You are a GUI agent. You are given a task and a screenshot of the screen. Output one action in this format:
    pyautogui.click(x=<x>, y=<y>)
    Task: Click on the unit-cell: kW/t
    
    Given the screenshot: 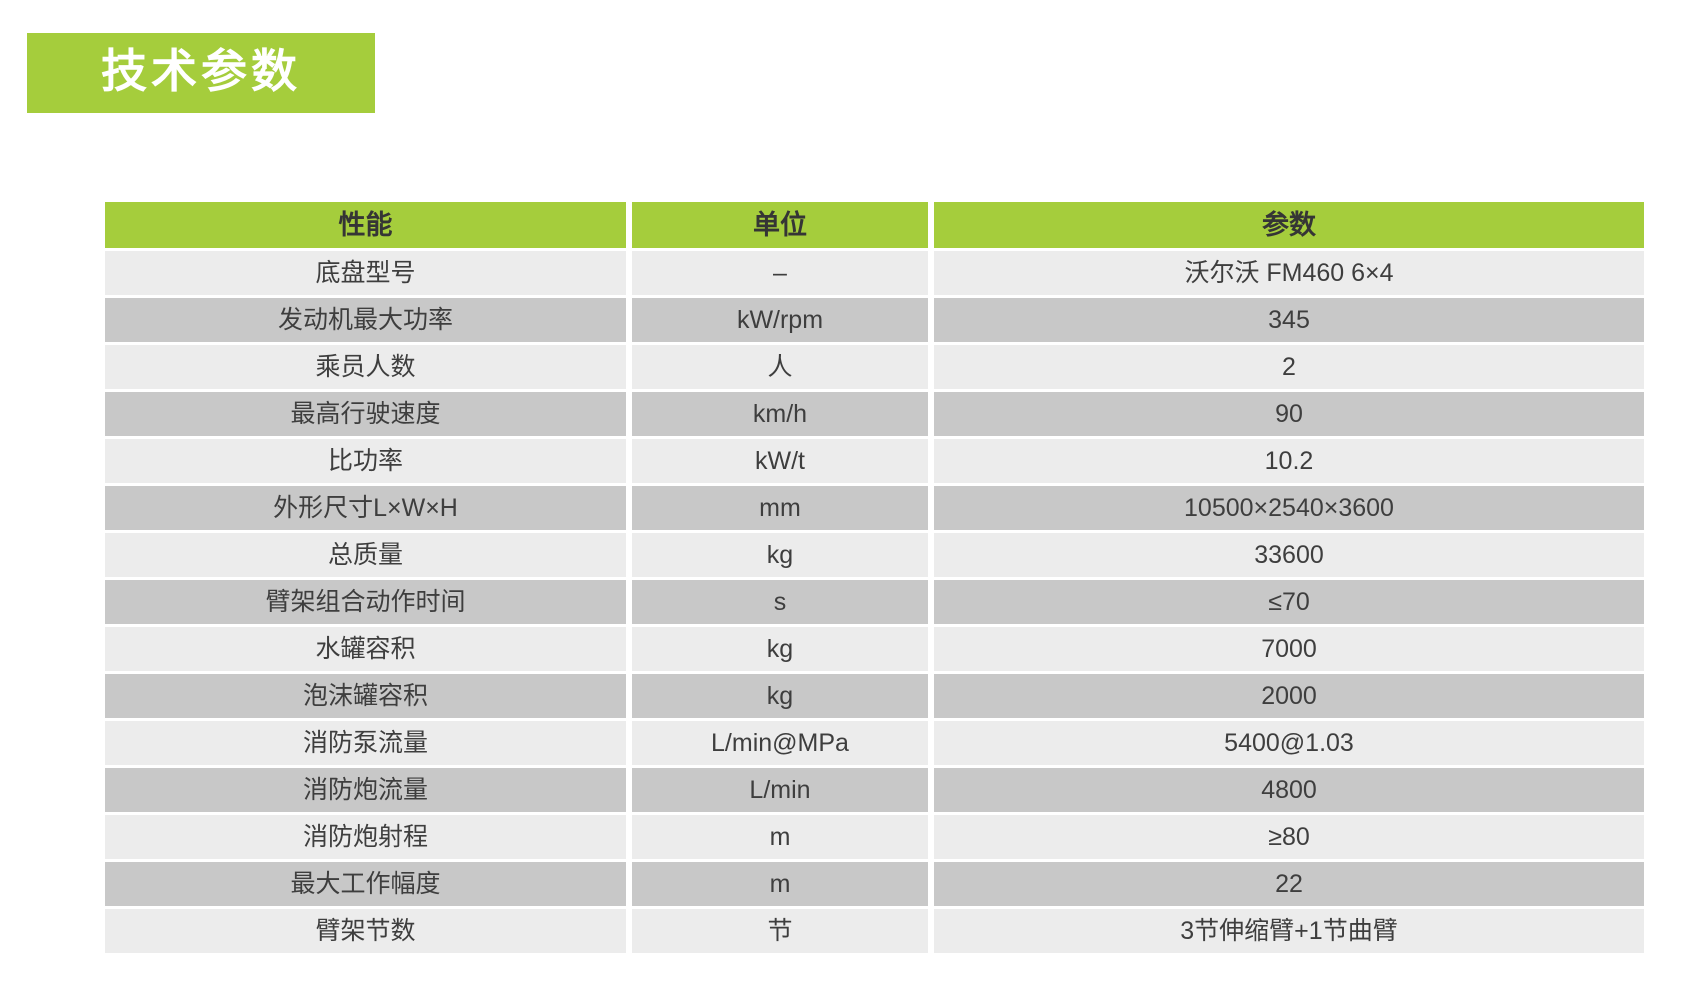 What is the action you would take?
    pyautogui.click(x=780, y=461)
    